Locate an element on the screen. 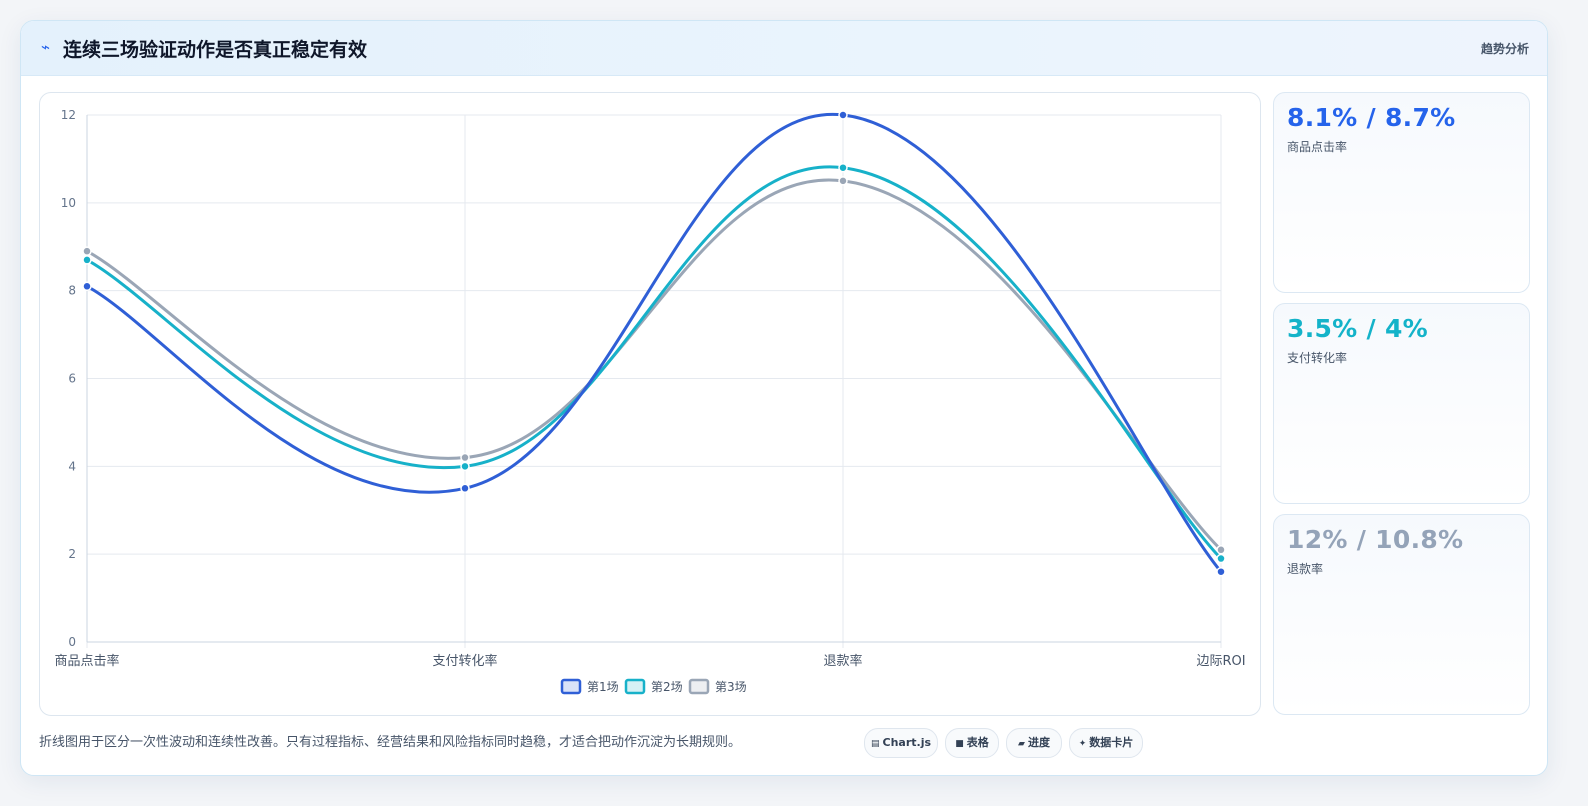 This screenshot has width=1588, height=806. x-tick-label: 边际ROI is located at coordinates (1220, 661).